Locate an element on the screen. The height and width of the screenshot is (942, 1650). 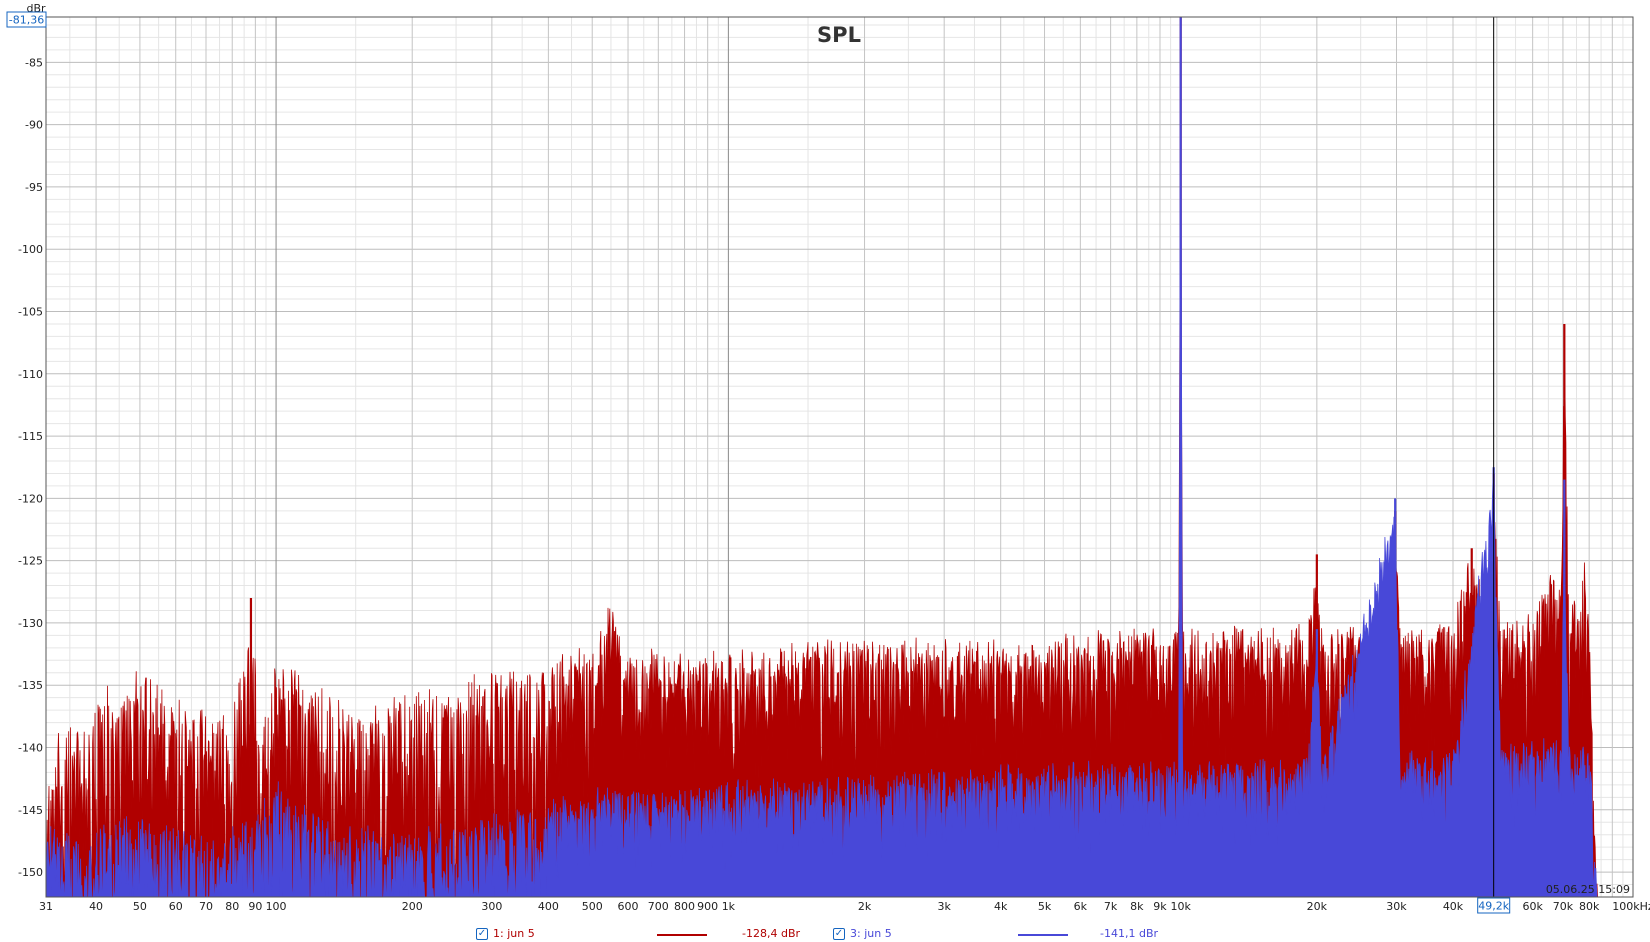
y-tick-label: -140 is located at coordinates (30, 748).